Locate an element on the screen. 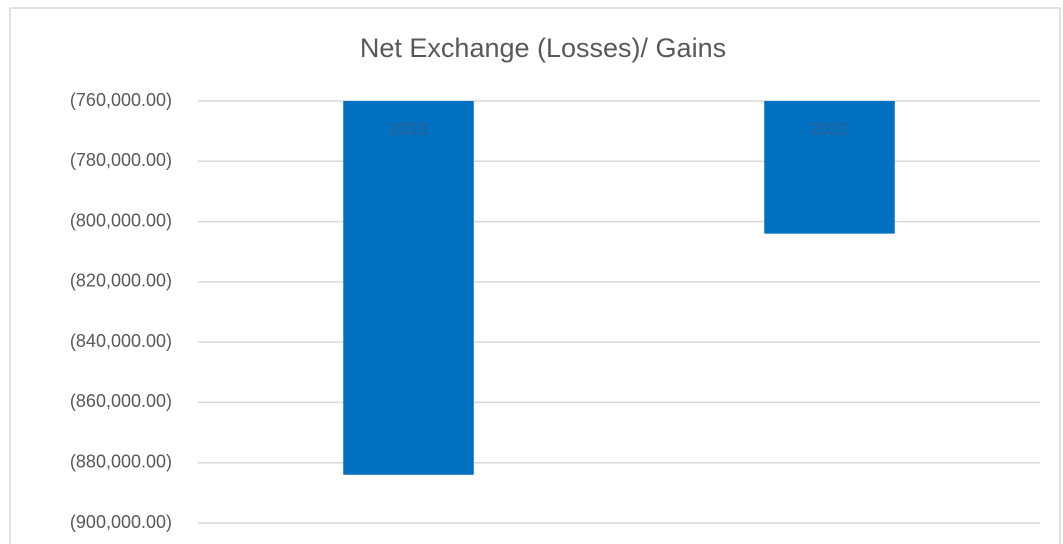 The height and width of the screenshot is (544, 1063). y-tick-label: (900,000.00) is located at coordinates (121, 522).